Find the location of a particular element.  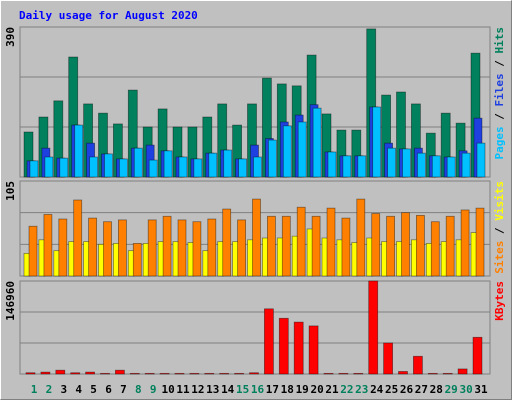

x-tick-label: 28 is located at coordinates (436, 389).